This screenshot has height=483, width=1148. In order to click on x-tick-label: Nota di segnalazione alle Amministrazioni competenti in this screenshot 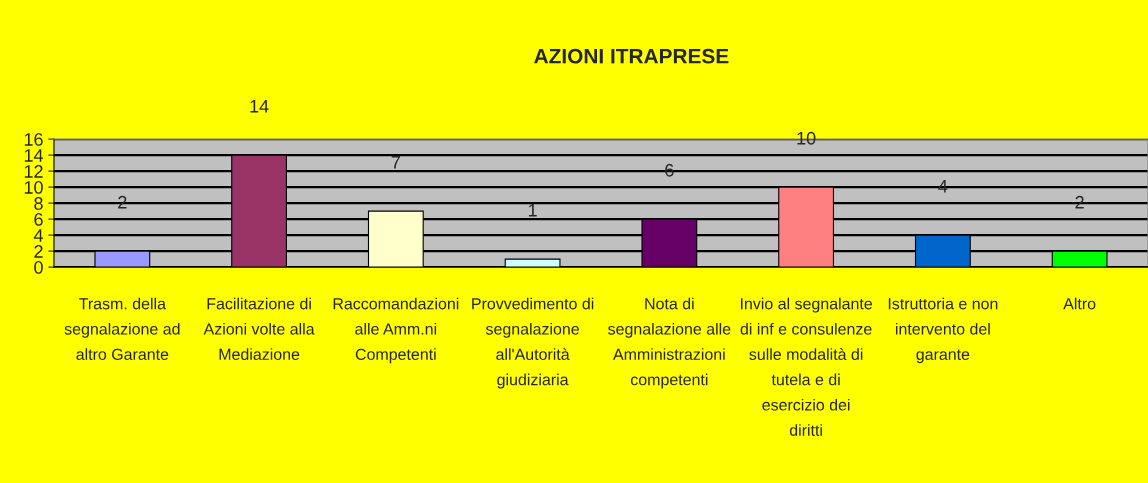, I will do `click(669, 343)`.